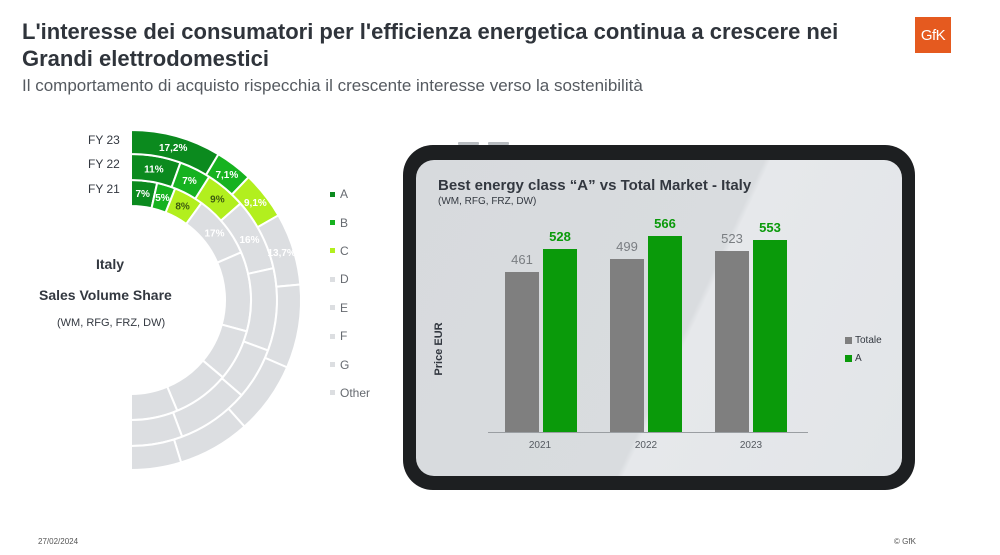  What do you see at coordinates (905, 541) in the screenshot?
I see `footer-copyright: © GfK` at bounding box center [905, 541].